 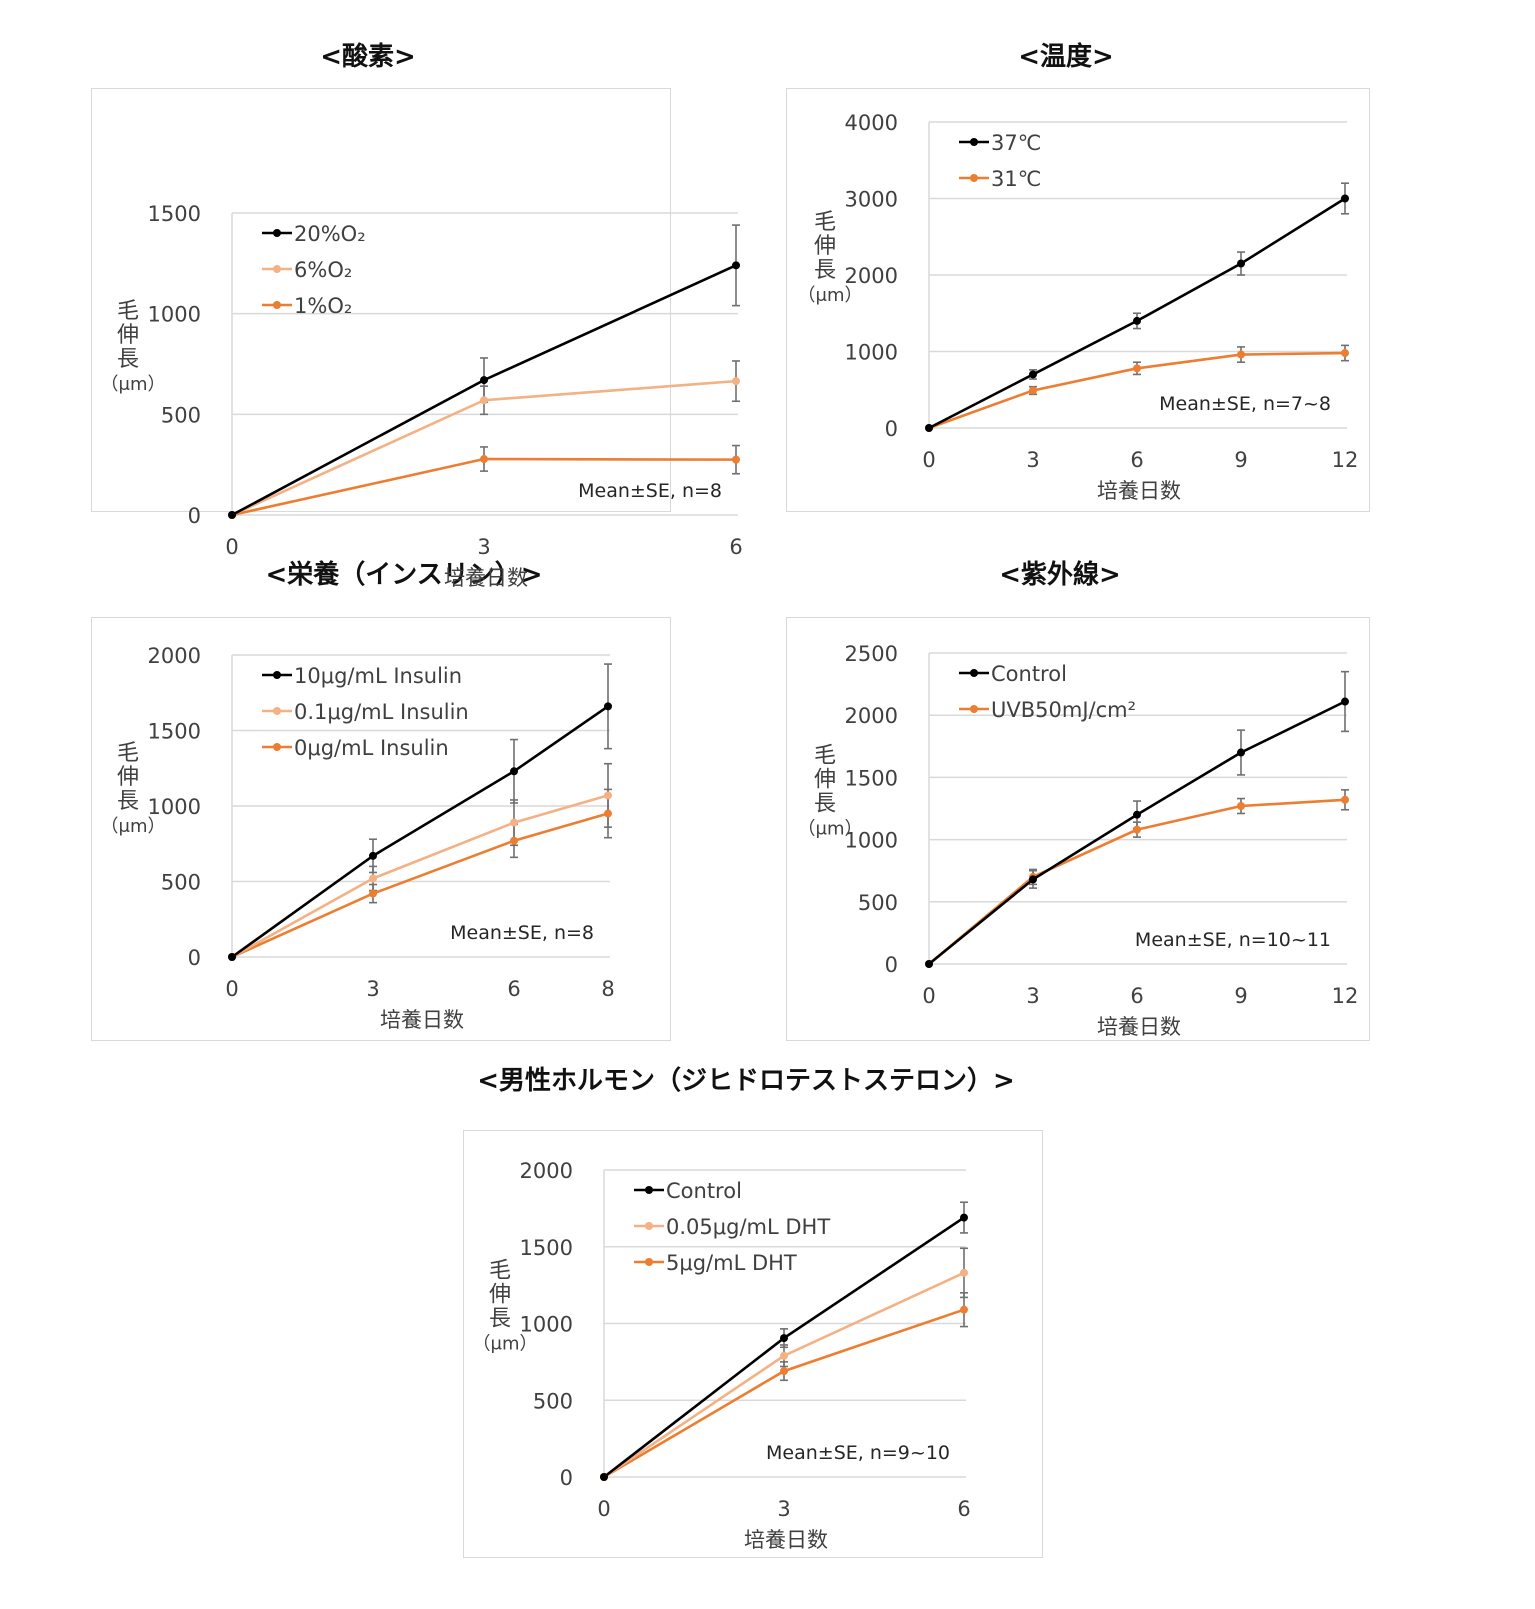 I want to click on chart-heading-nutrition: <栄養（インスリン）>, so click(x=404, y=575).